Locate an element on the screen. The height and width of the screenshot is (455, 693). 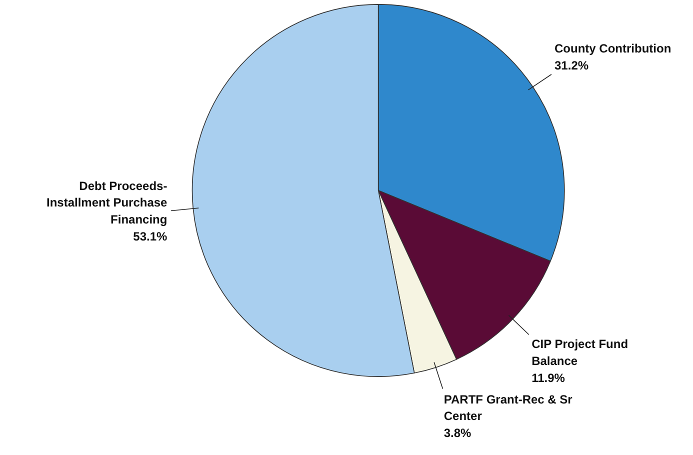
data-label: 31.2% is located at coordinates (571, 65).